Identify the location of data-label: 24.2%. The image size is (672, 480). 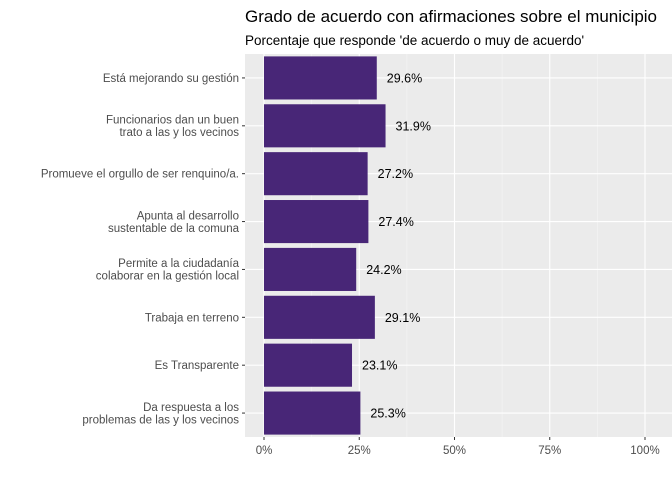
(383, 270).